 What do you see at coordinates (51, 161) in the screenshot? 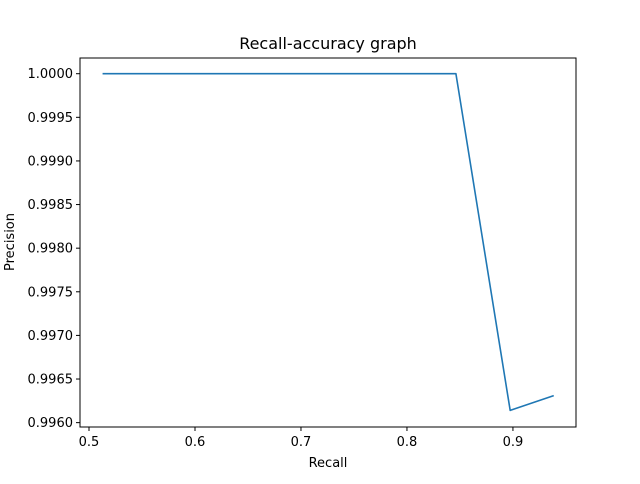
I see `y-tick-label: 0.9990` at bounding box center [51, 161].